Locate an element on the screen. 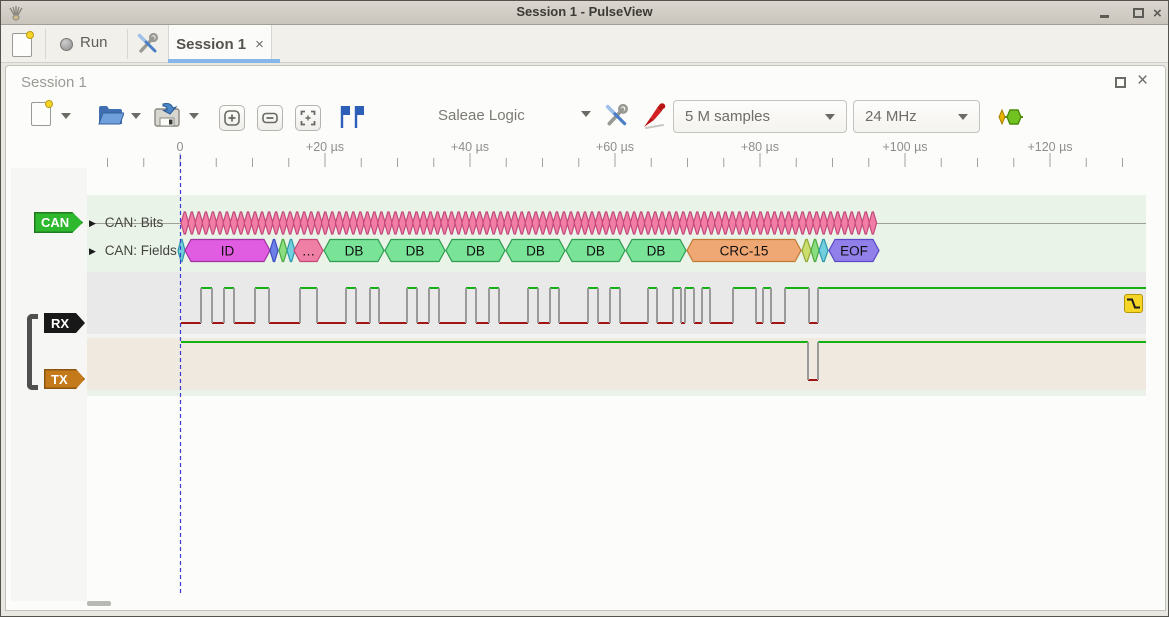  decoder-row-bits-label: ▶ CAN: Bits is located at coordinates (126, 222).